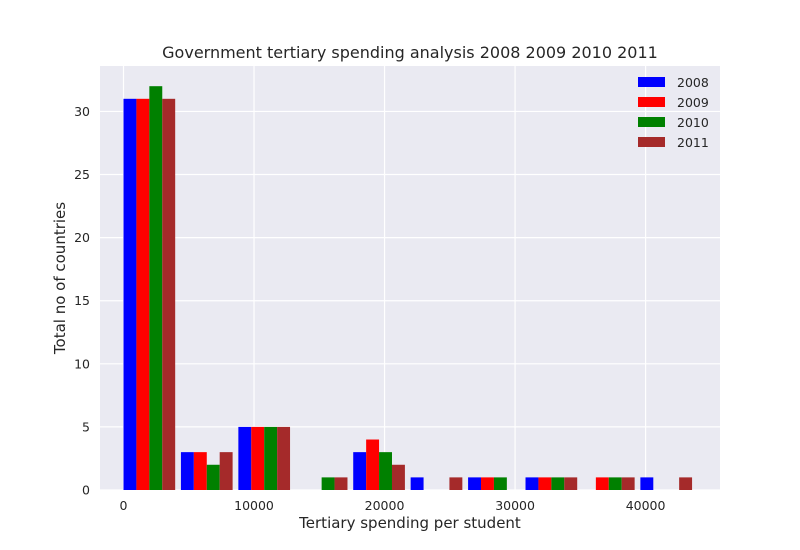 The width and height of the screenshot is (800, 550). I want to click on y-tick-label: 15, so click(82, 300).